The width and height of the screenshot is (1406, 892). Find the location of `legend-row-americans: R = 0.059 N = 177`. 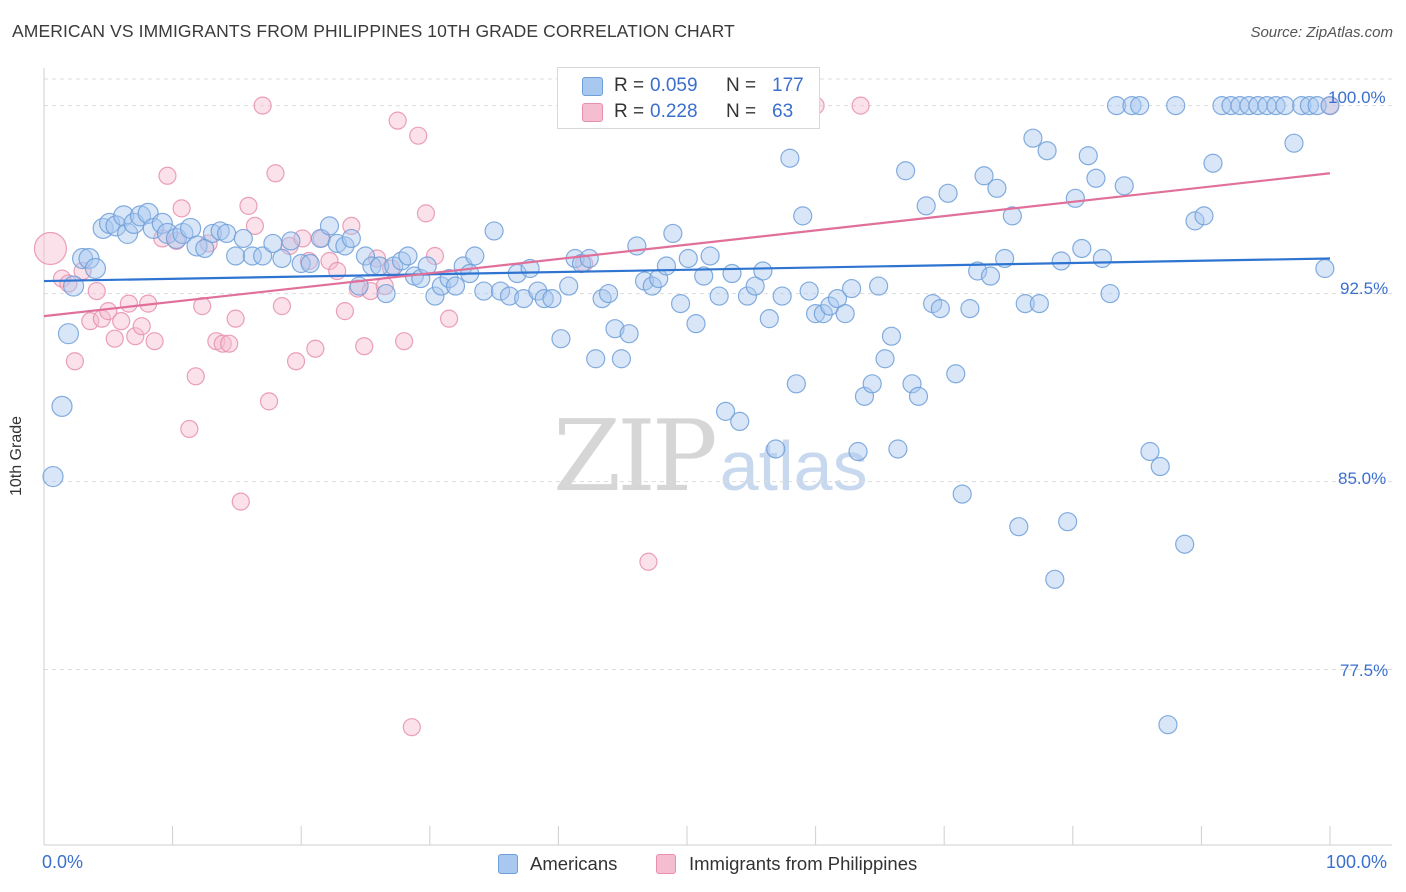

legend-row-americans: R = 0.059 N = 177 is located at coordinates (688, 87).